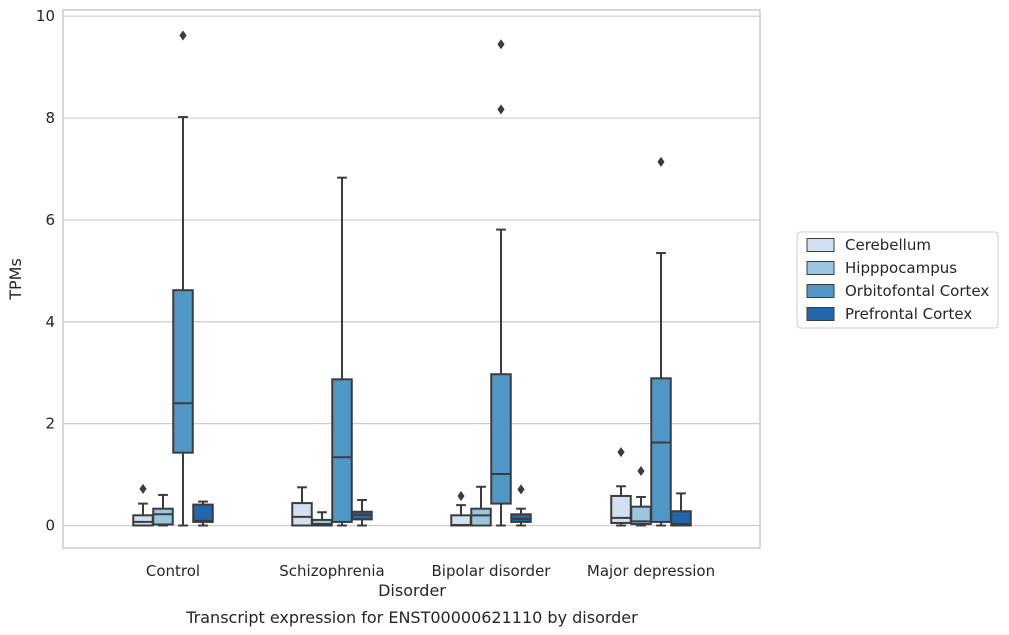 This screenshot has height=635, width=1009. Describe the element at coordinates (15, 279) in the screenshot. I see `y-axis-title: TPMs` at that location.